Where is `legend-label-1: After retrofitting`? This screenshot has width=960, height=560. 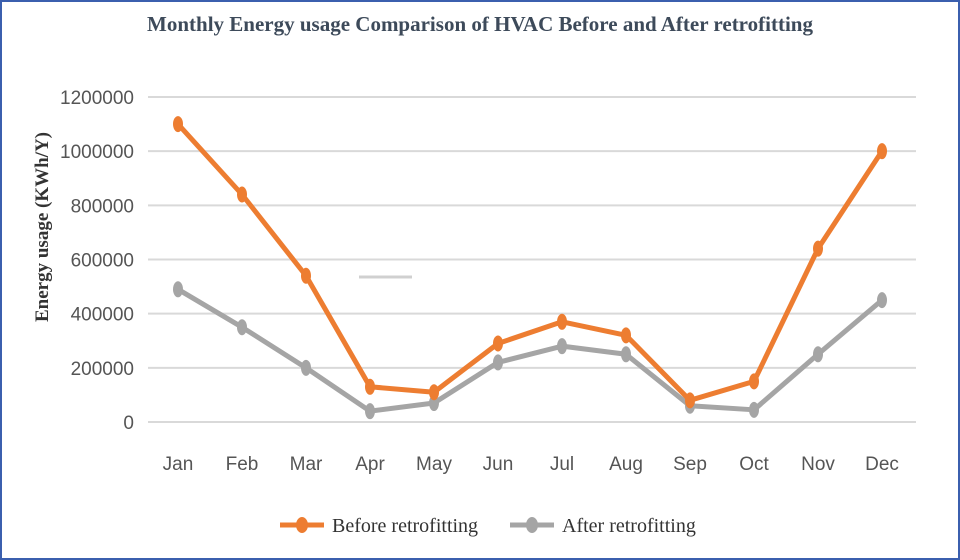 legend-label-1: After retrofitting is located at coordinates (629, 526).